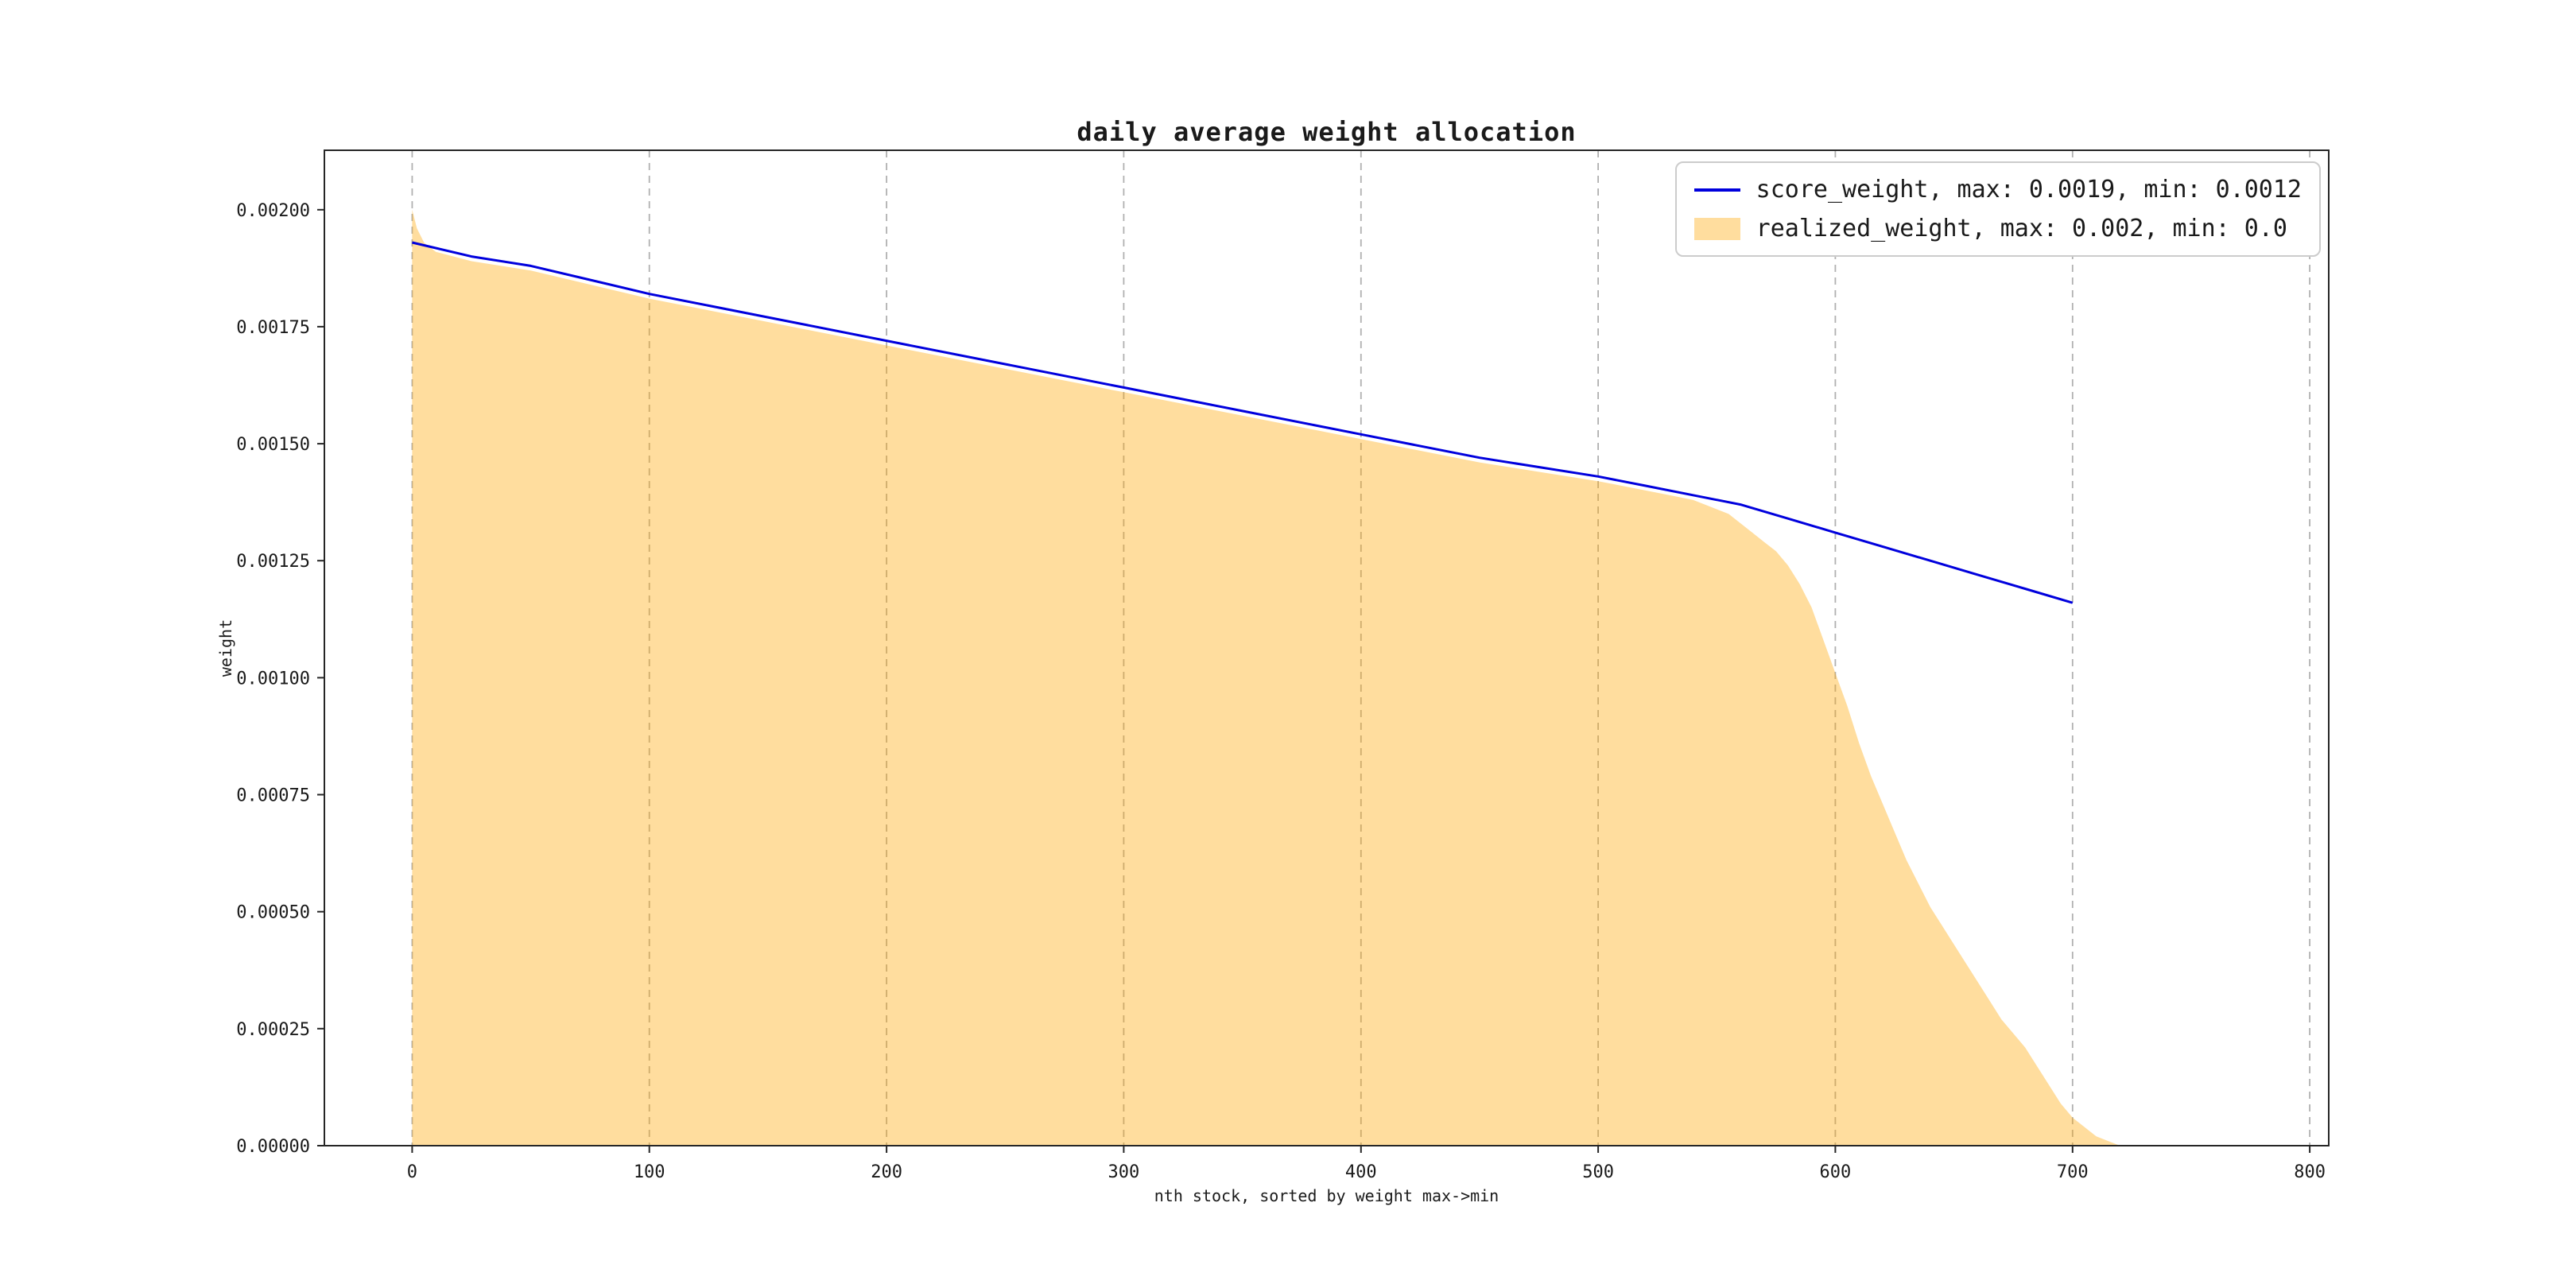 The width and height of the screenshot is (2576, 1288). Describe the element at coordinates (1124, 1172) in the screenshot. I see `x-tick-label: 300` at that location.